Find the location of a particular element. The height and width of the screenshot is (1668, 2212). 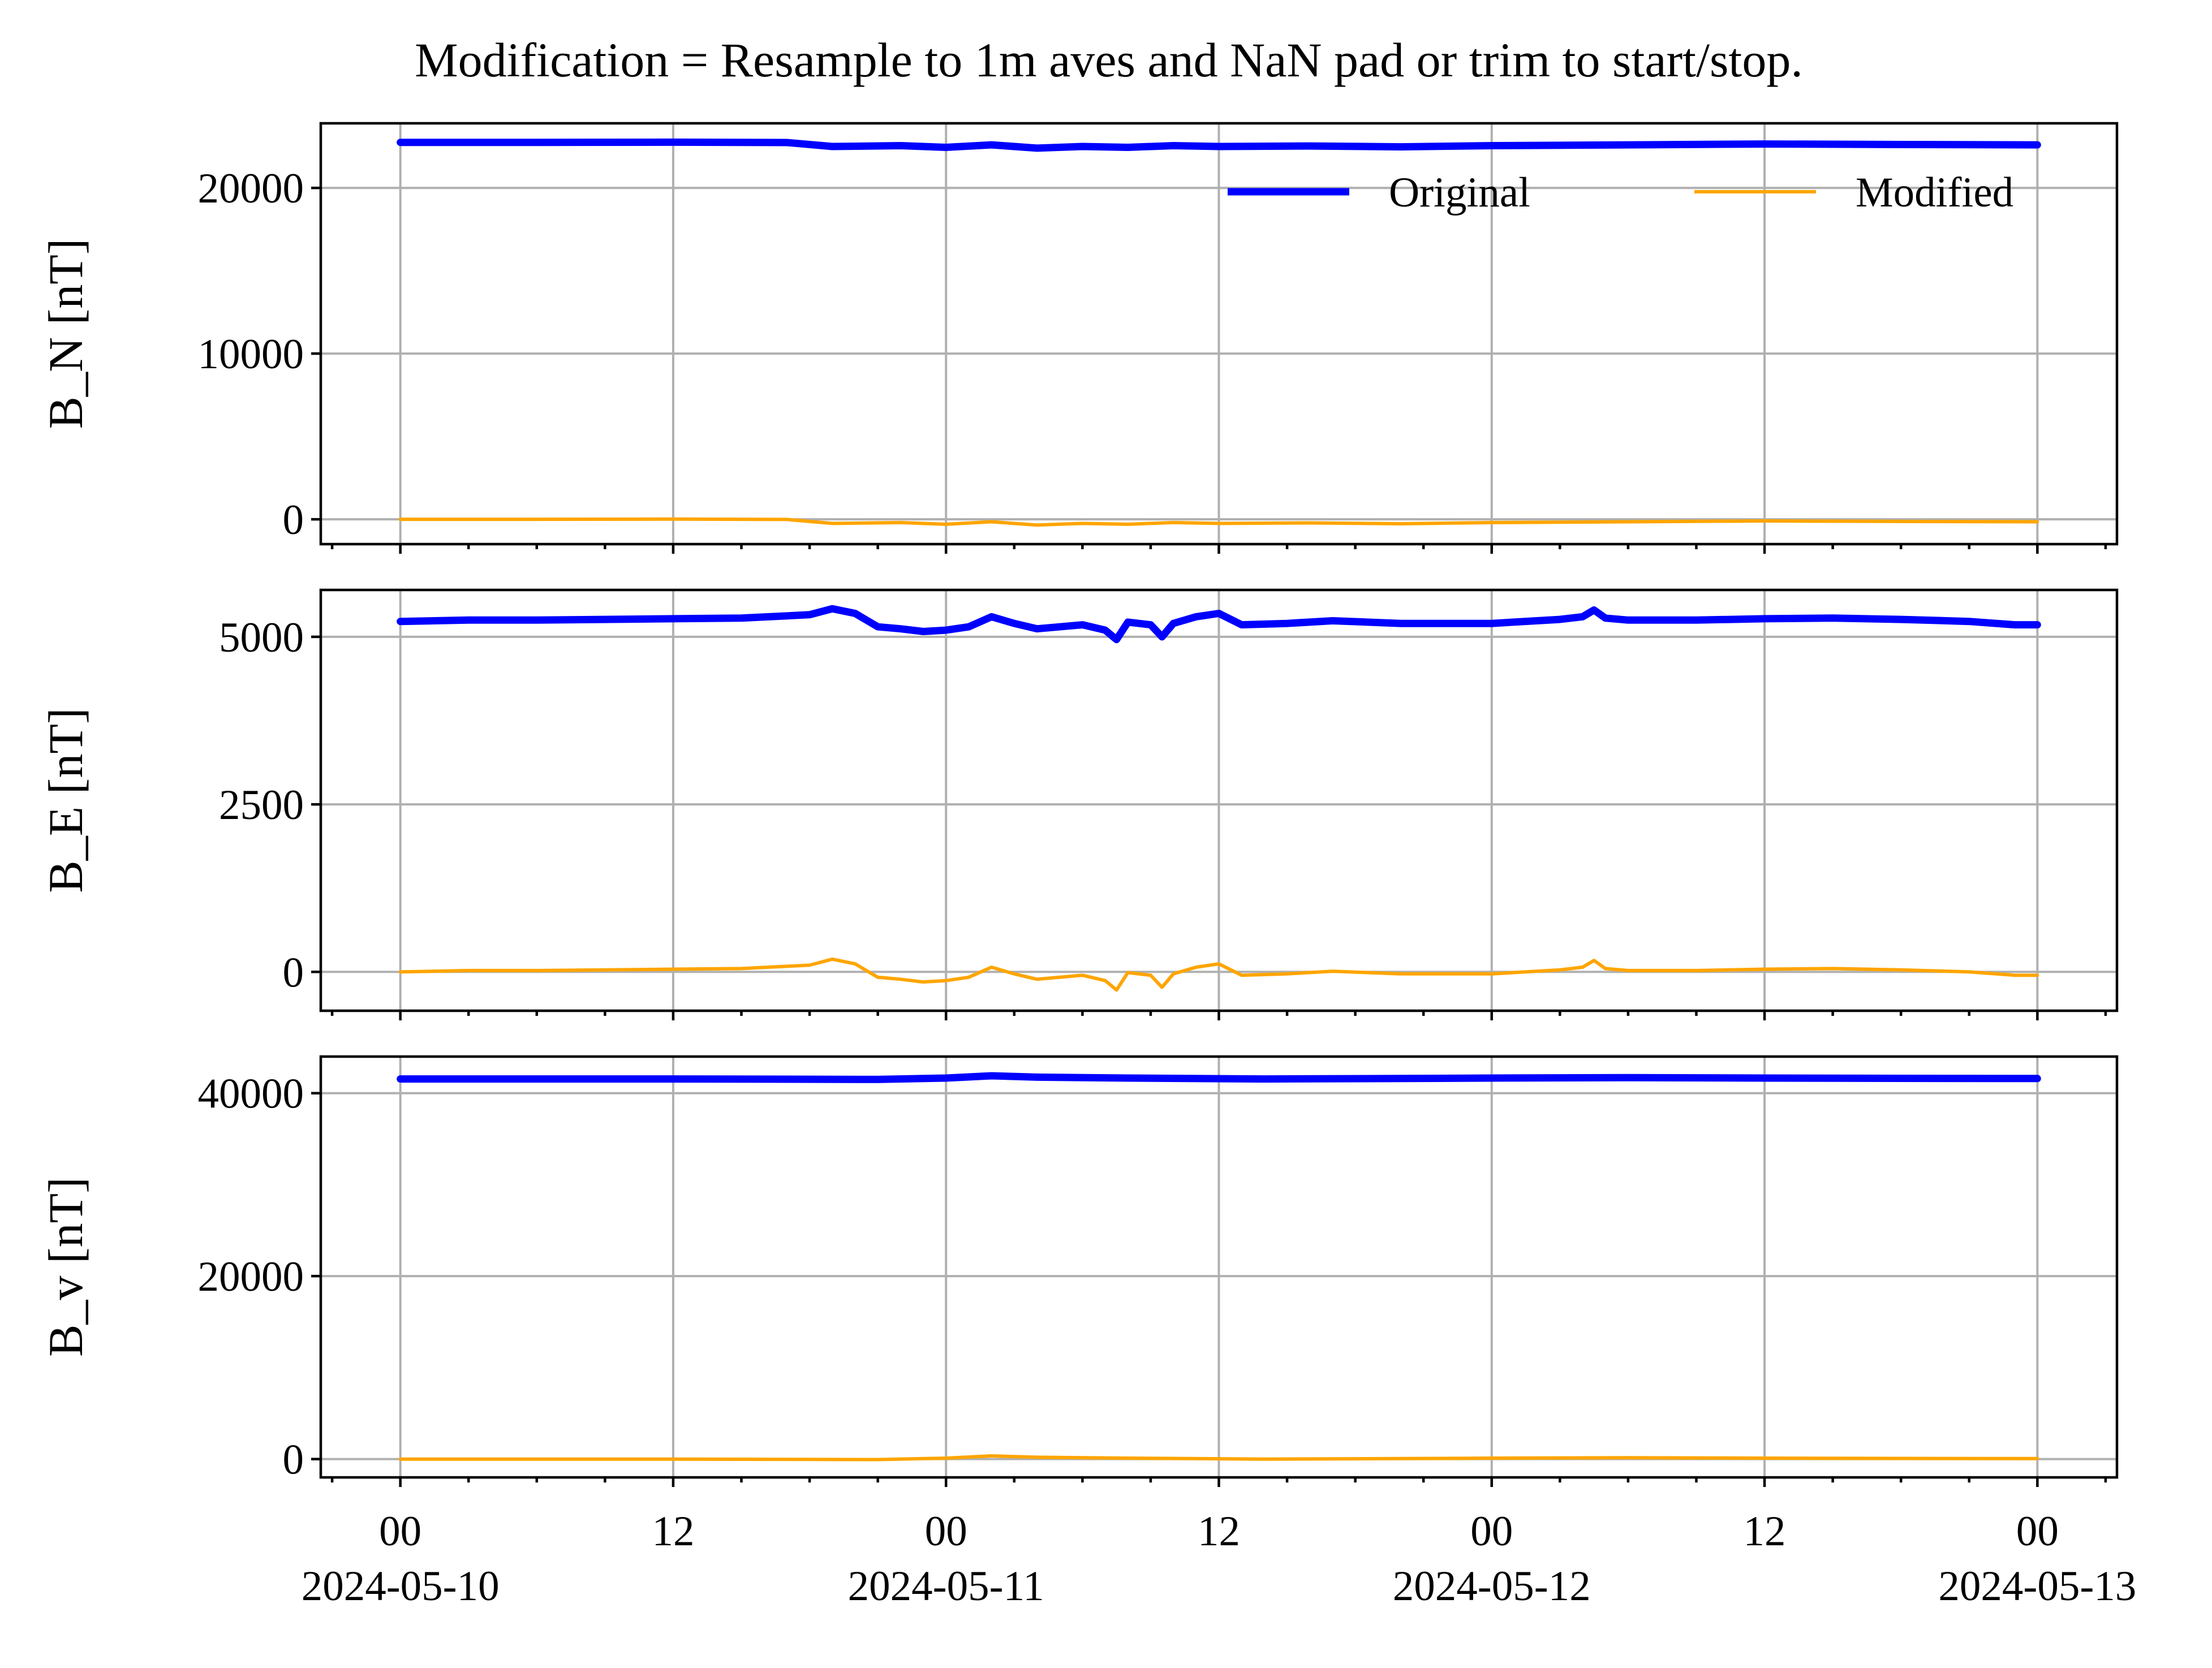

y-tick-label: 2500 is located at coordinates (261, 806).